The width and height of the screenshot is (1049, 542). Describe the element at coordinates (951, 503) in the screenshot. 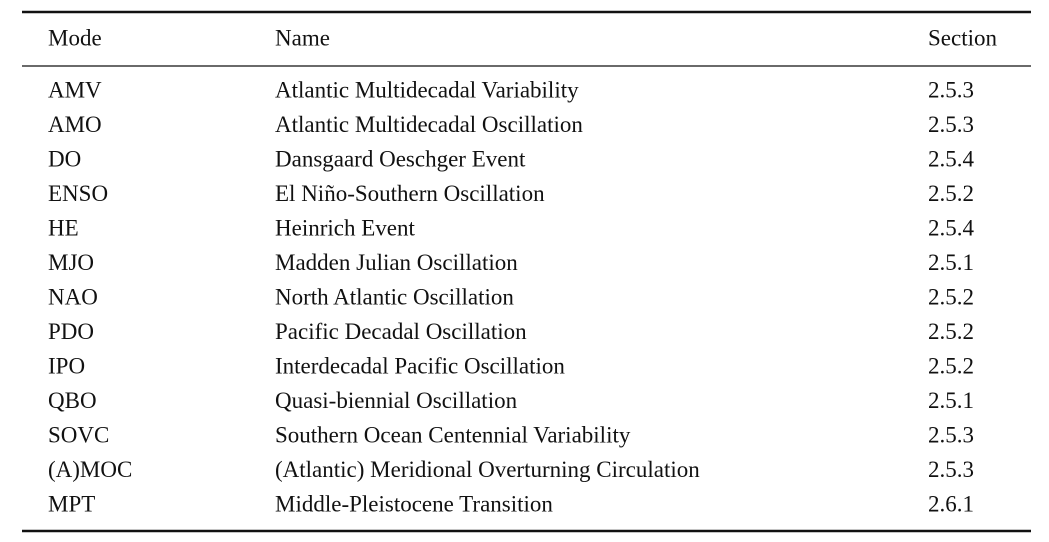

I see `section-cell: 2.6.1` at that location.